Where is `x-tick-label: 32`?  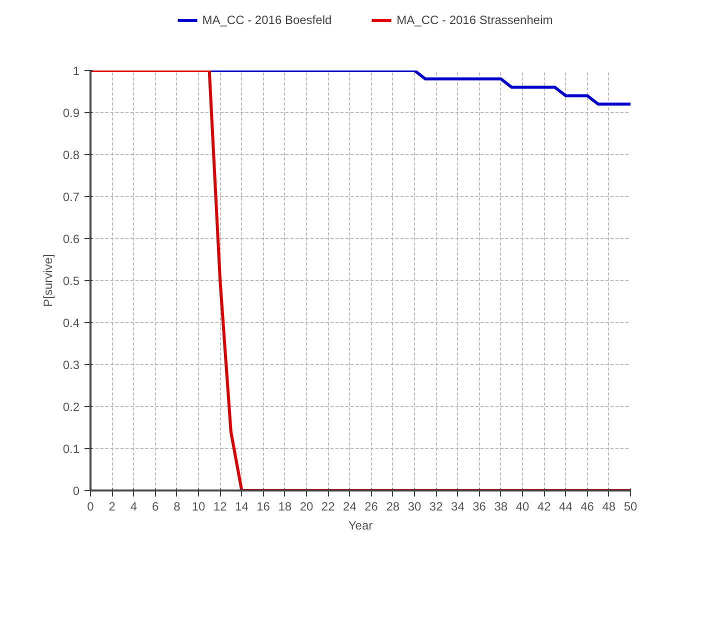 x-tick-label: 32 is located at coordinates (436, 507).